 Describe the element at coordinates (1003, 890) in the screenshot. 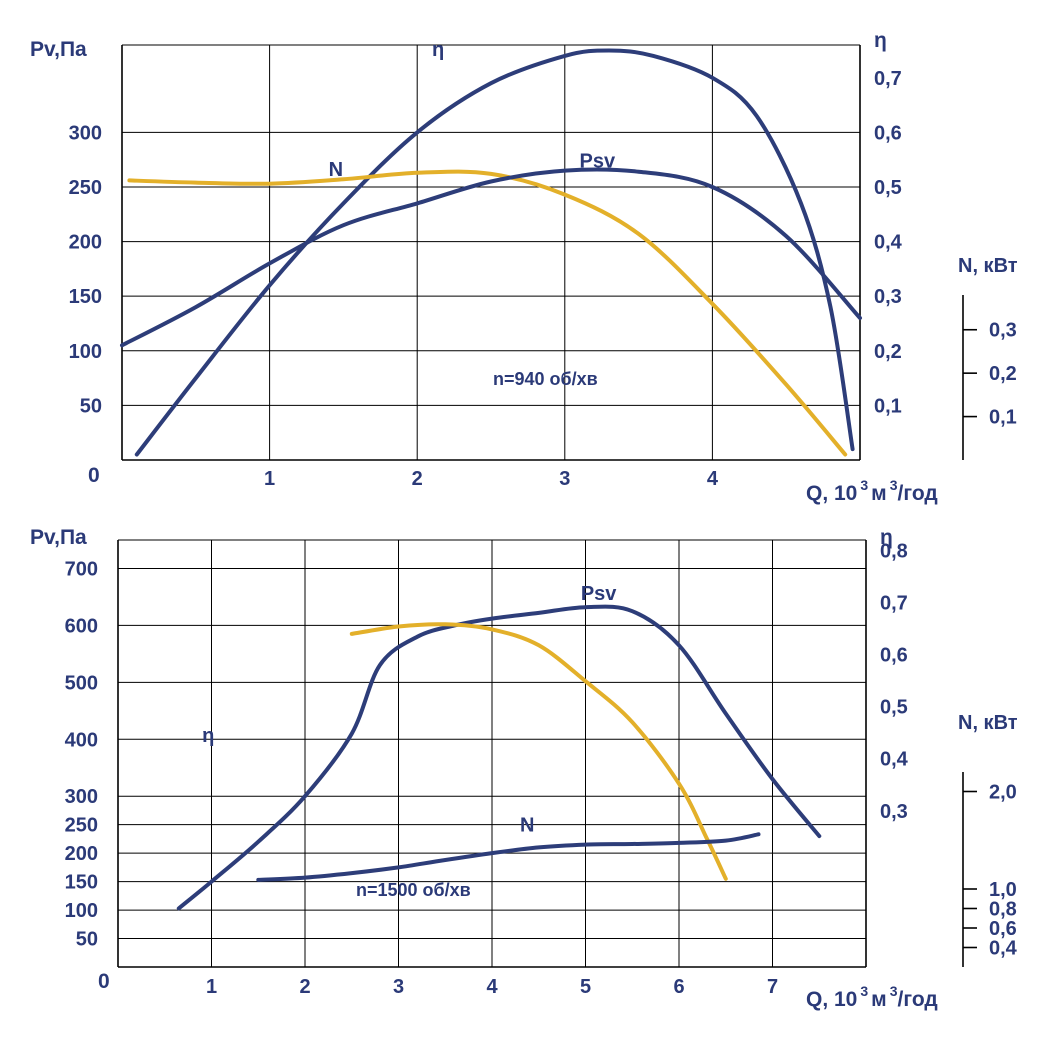

I see `power-tick-label: 1,0` at that location.